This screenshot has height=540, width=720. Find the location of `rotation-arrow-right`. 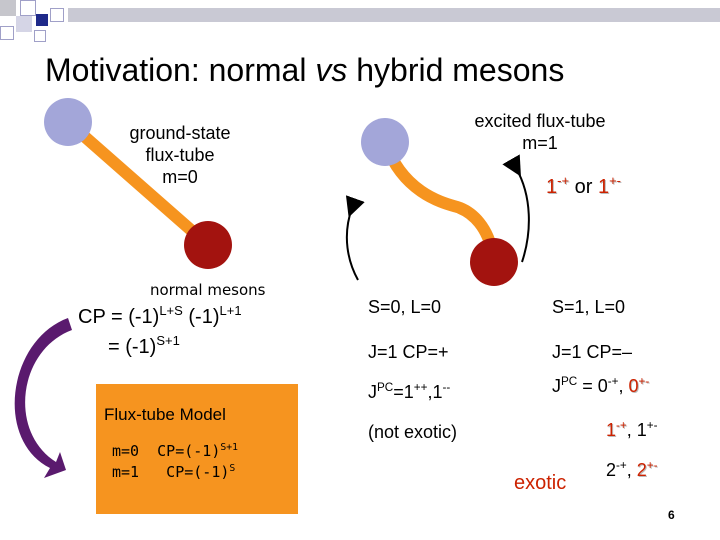

rotation-arrow-right is located at coordinates (516, 208).